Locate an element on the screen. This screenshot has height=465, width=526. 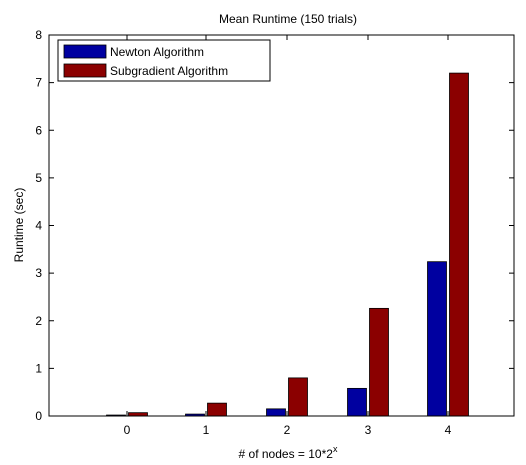
chart-title: Mean Runtime (150 trials) is located at coordinates (288, 19).